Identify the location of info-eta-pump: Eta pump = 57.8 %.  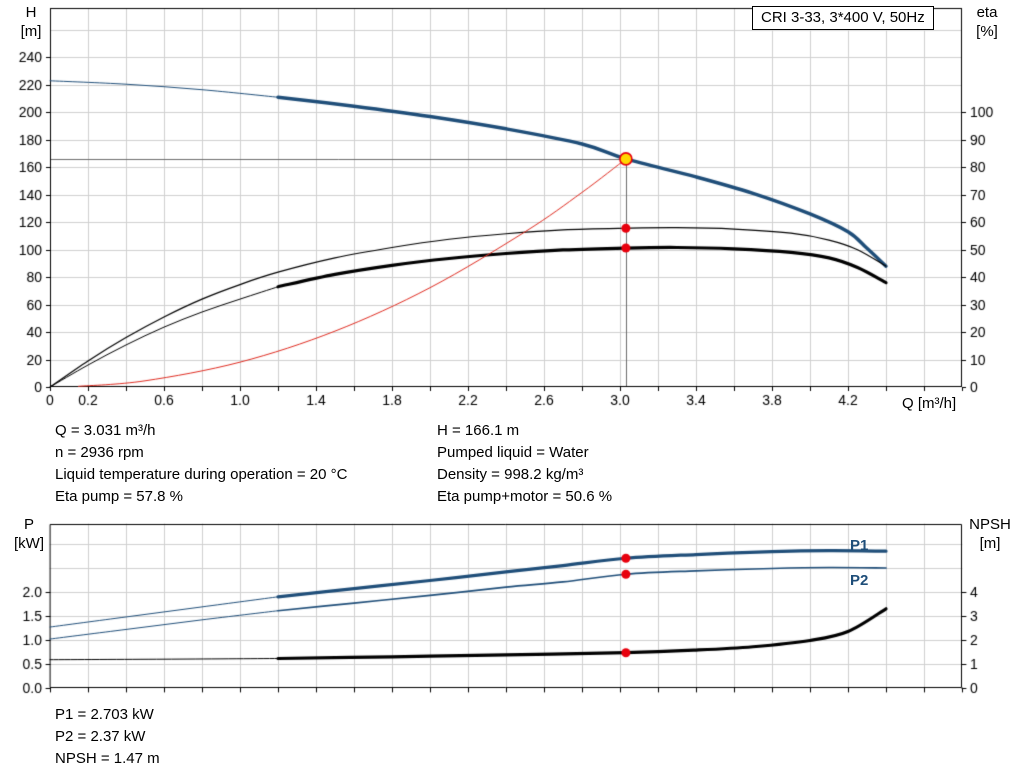
(119, 496).